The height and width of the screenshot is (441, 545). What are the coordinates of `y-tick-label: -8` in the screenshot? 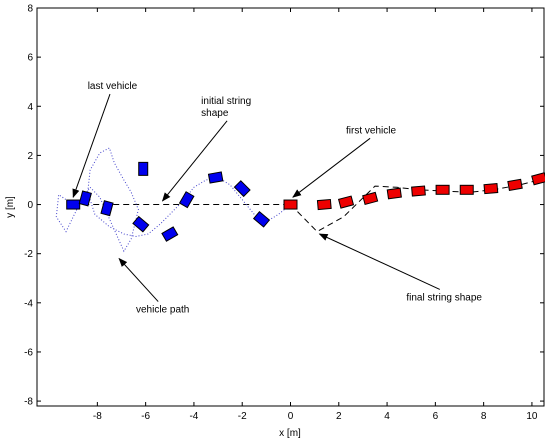 It's located at (28, 402).